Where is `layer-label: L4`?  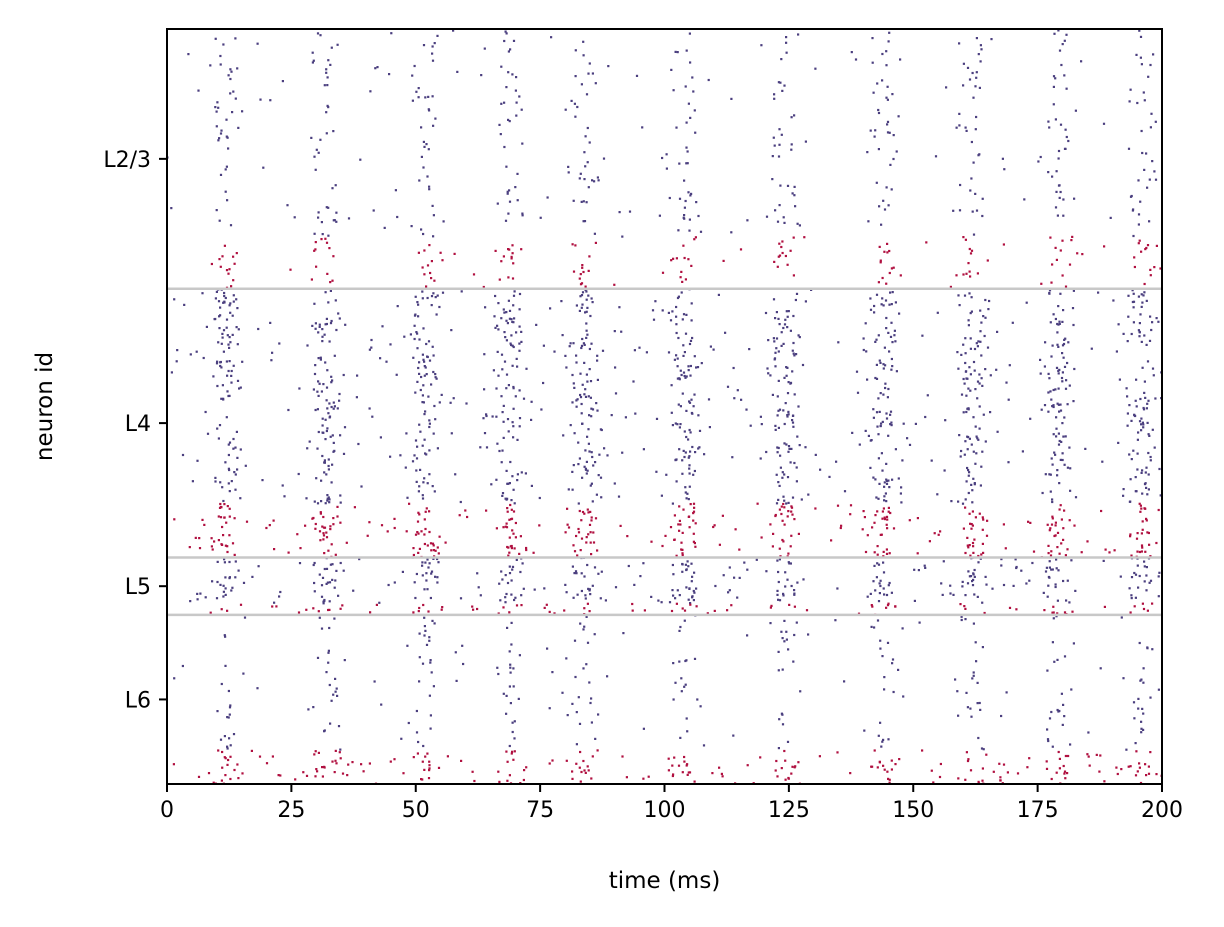 layer-label: L4 is located at coordinates (138, 424).